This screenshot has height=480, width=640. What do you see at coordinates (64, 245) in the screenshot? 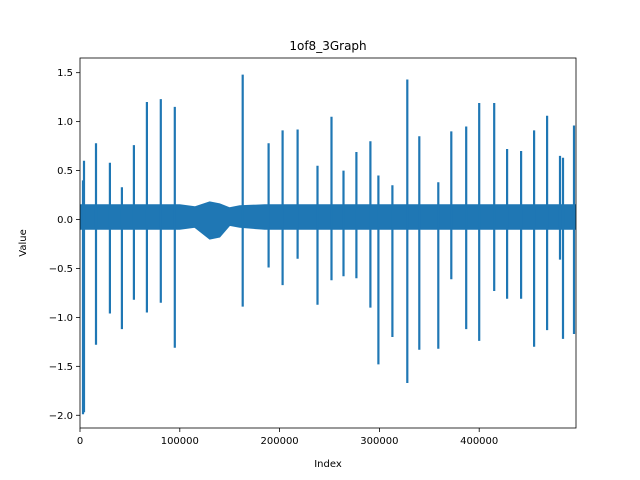
I see `y-axis: −2.0 −1.5 −1.0 −0.5 0.0 0.5 1.0 1.5` at bounding box center [64, 245].